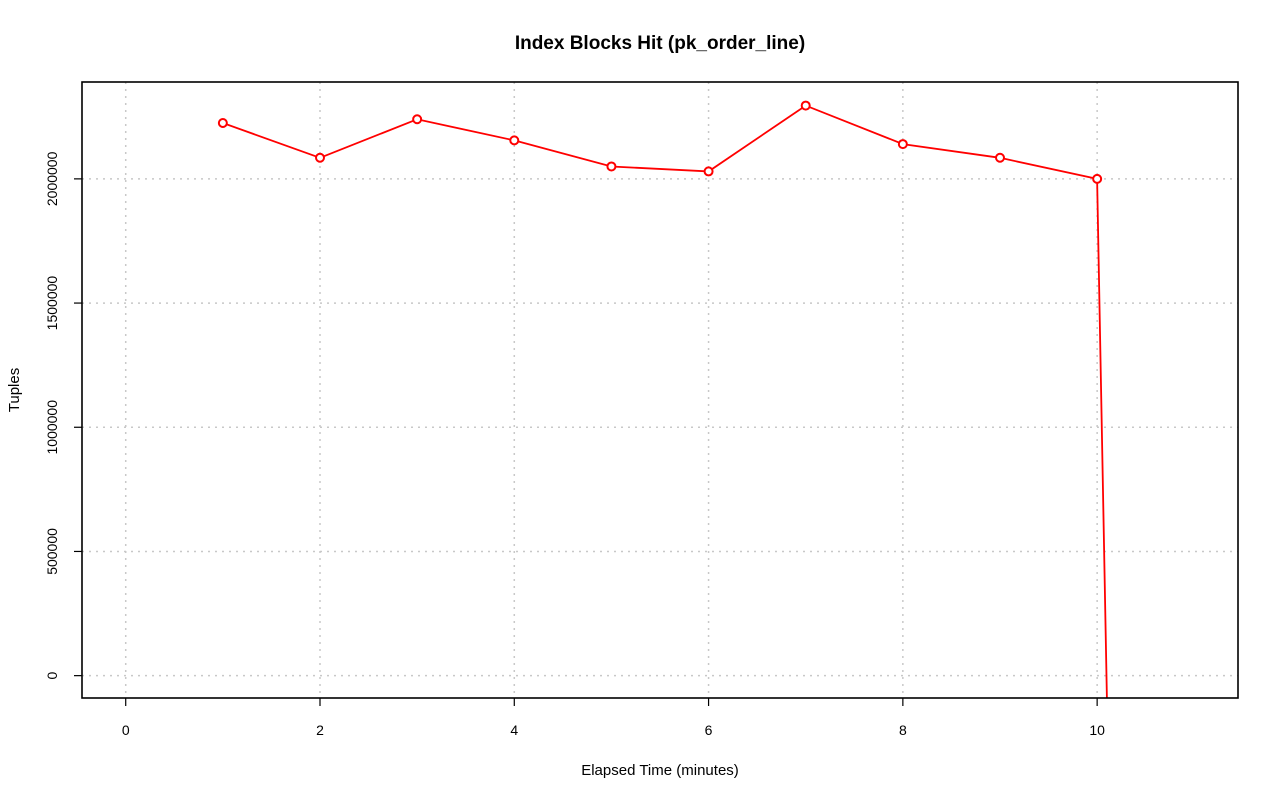 This screenshot has height=801, width=1280. What do you see at coordinates (52, 178) in the screenshot?
I see `y-tick-label: 2000000` at bounding box center [52, 178].